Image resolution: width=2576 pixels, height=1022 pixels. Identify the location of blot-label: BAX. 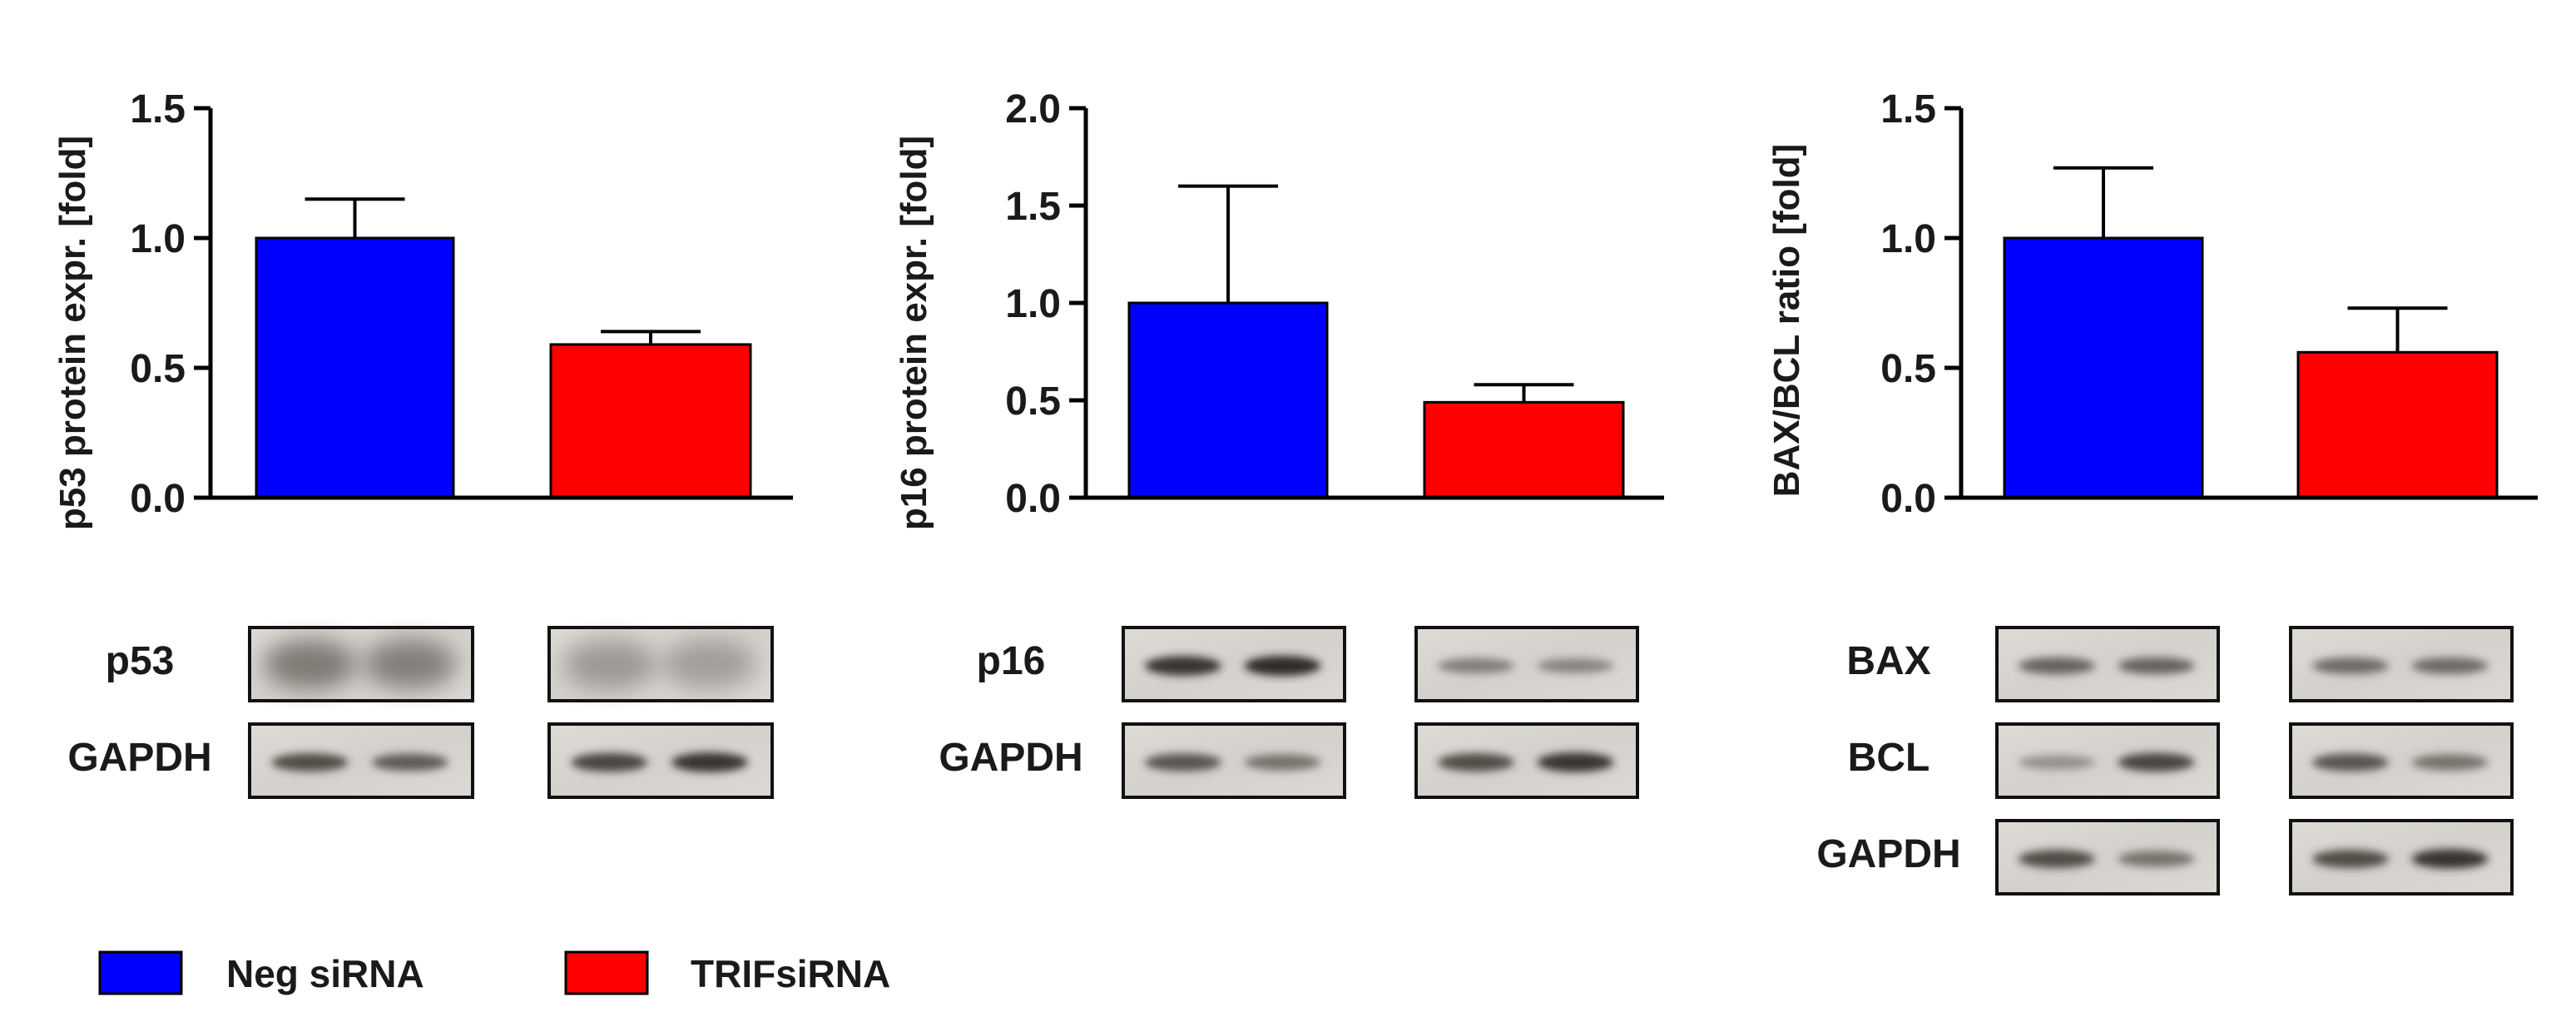
(1888, 661).